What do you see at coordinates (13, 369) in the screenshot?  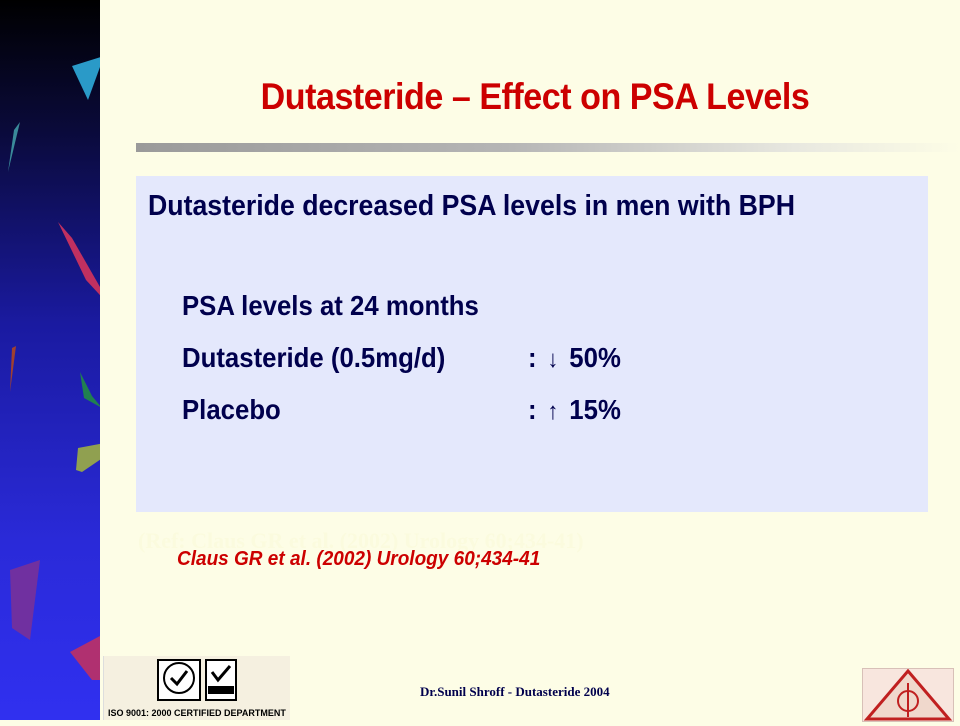 I see `shard-small-red` at bounding box center [13, 369].